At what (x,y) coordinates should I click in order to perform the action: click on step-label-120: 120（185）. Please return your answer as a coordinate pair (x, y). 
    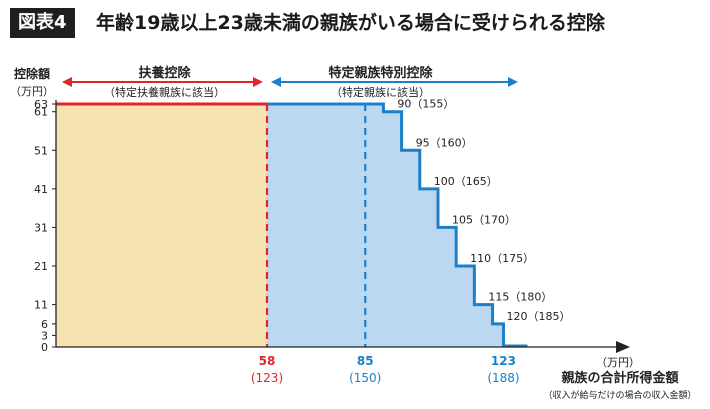
    Looking at the image, I should click on (539, 316).